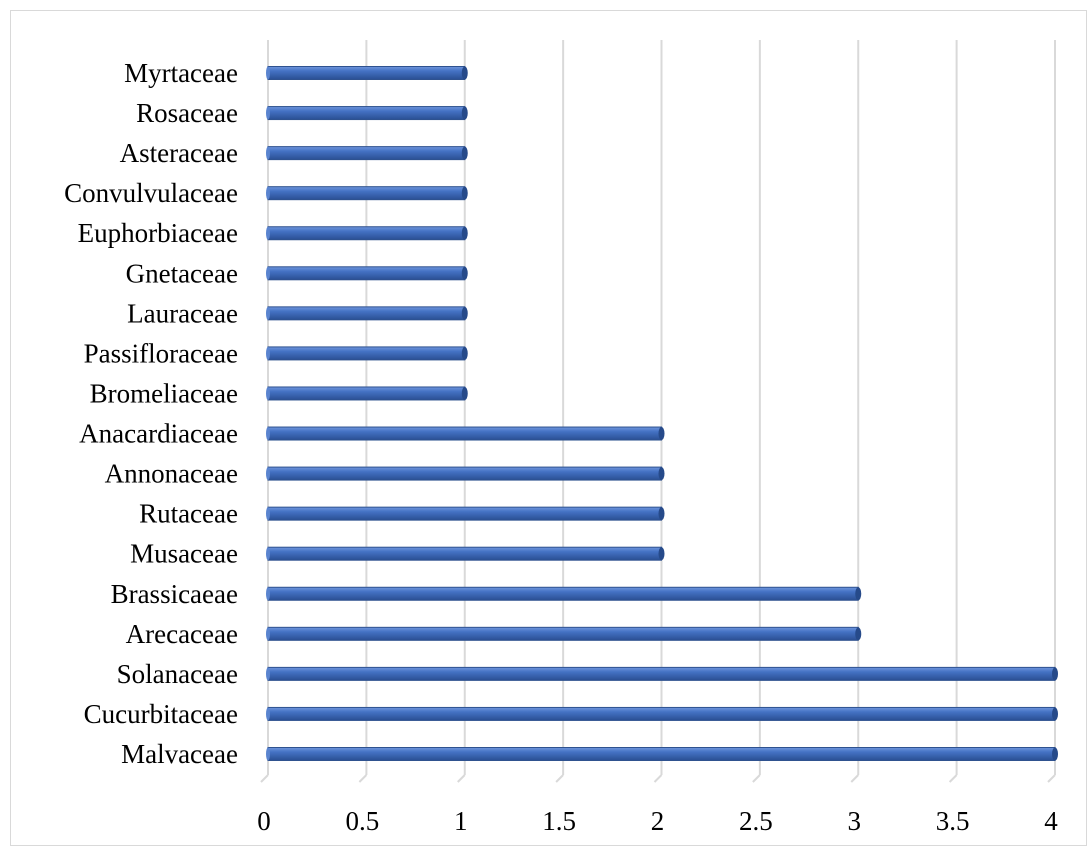  Describe the element at coordinates (161, 353) in the screenshot. I see `category-label: Passifloraceae` at that location.